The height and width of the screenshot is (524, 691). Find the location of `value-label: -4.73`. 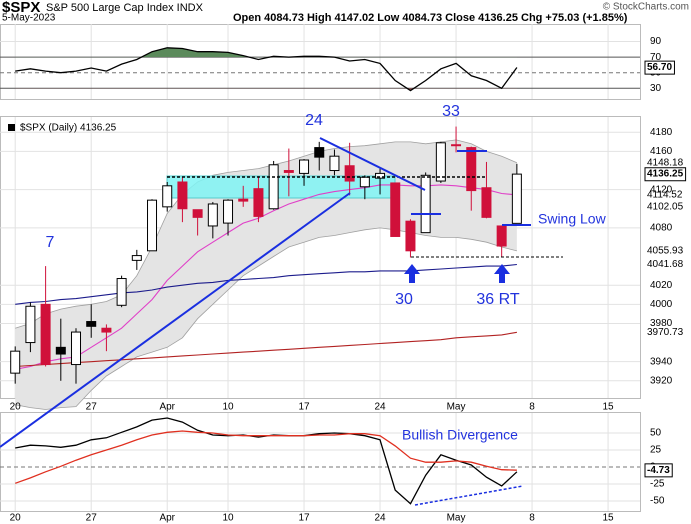

value-label: -4.73 is located at coordinates (658, 470).